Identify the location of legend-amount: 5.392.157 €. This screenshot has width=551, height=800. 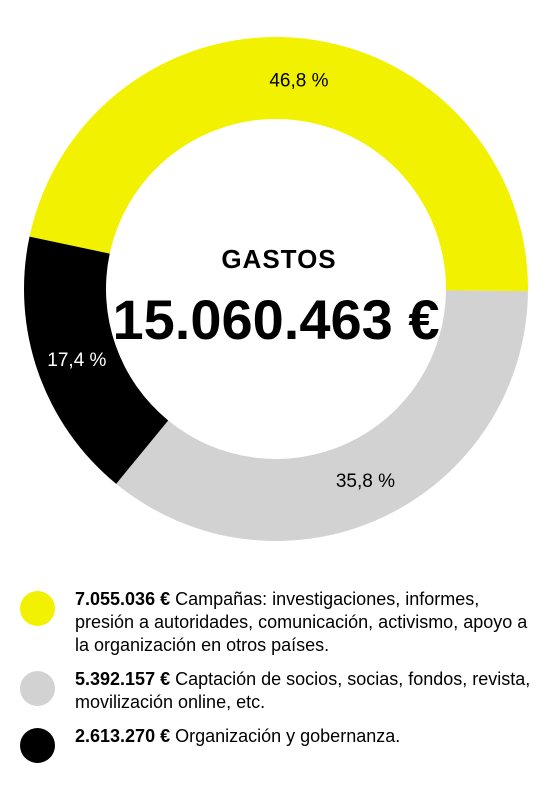
(123, 679).